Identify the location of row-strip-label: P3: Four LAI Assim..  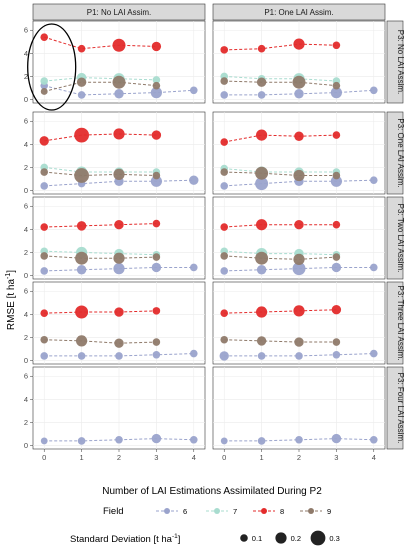
(400, 408).